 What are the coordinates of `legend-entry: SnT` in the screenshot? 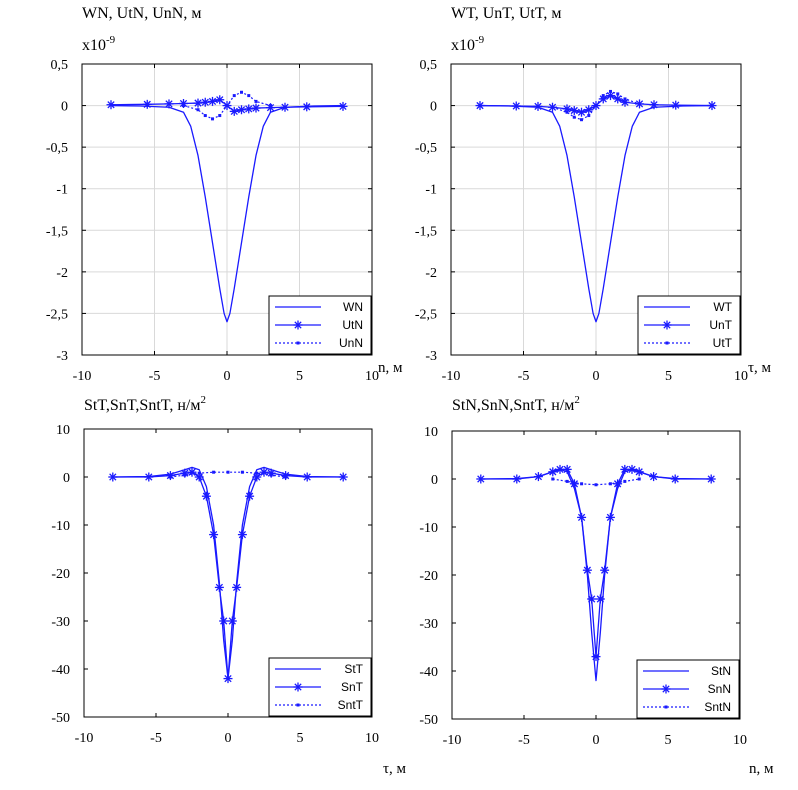 It's located at (319, 687).